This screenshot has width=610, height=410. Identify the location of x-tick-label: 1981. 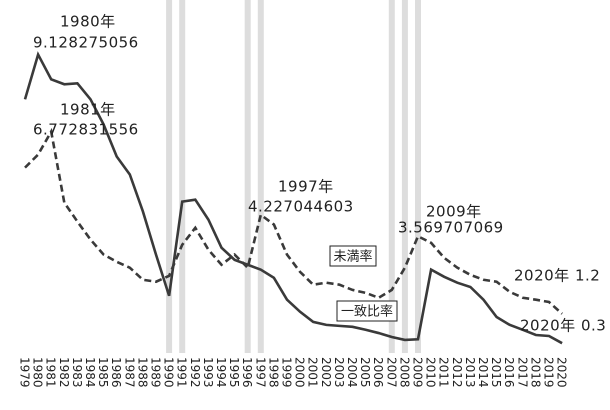
(51, 372).